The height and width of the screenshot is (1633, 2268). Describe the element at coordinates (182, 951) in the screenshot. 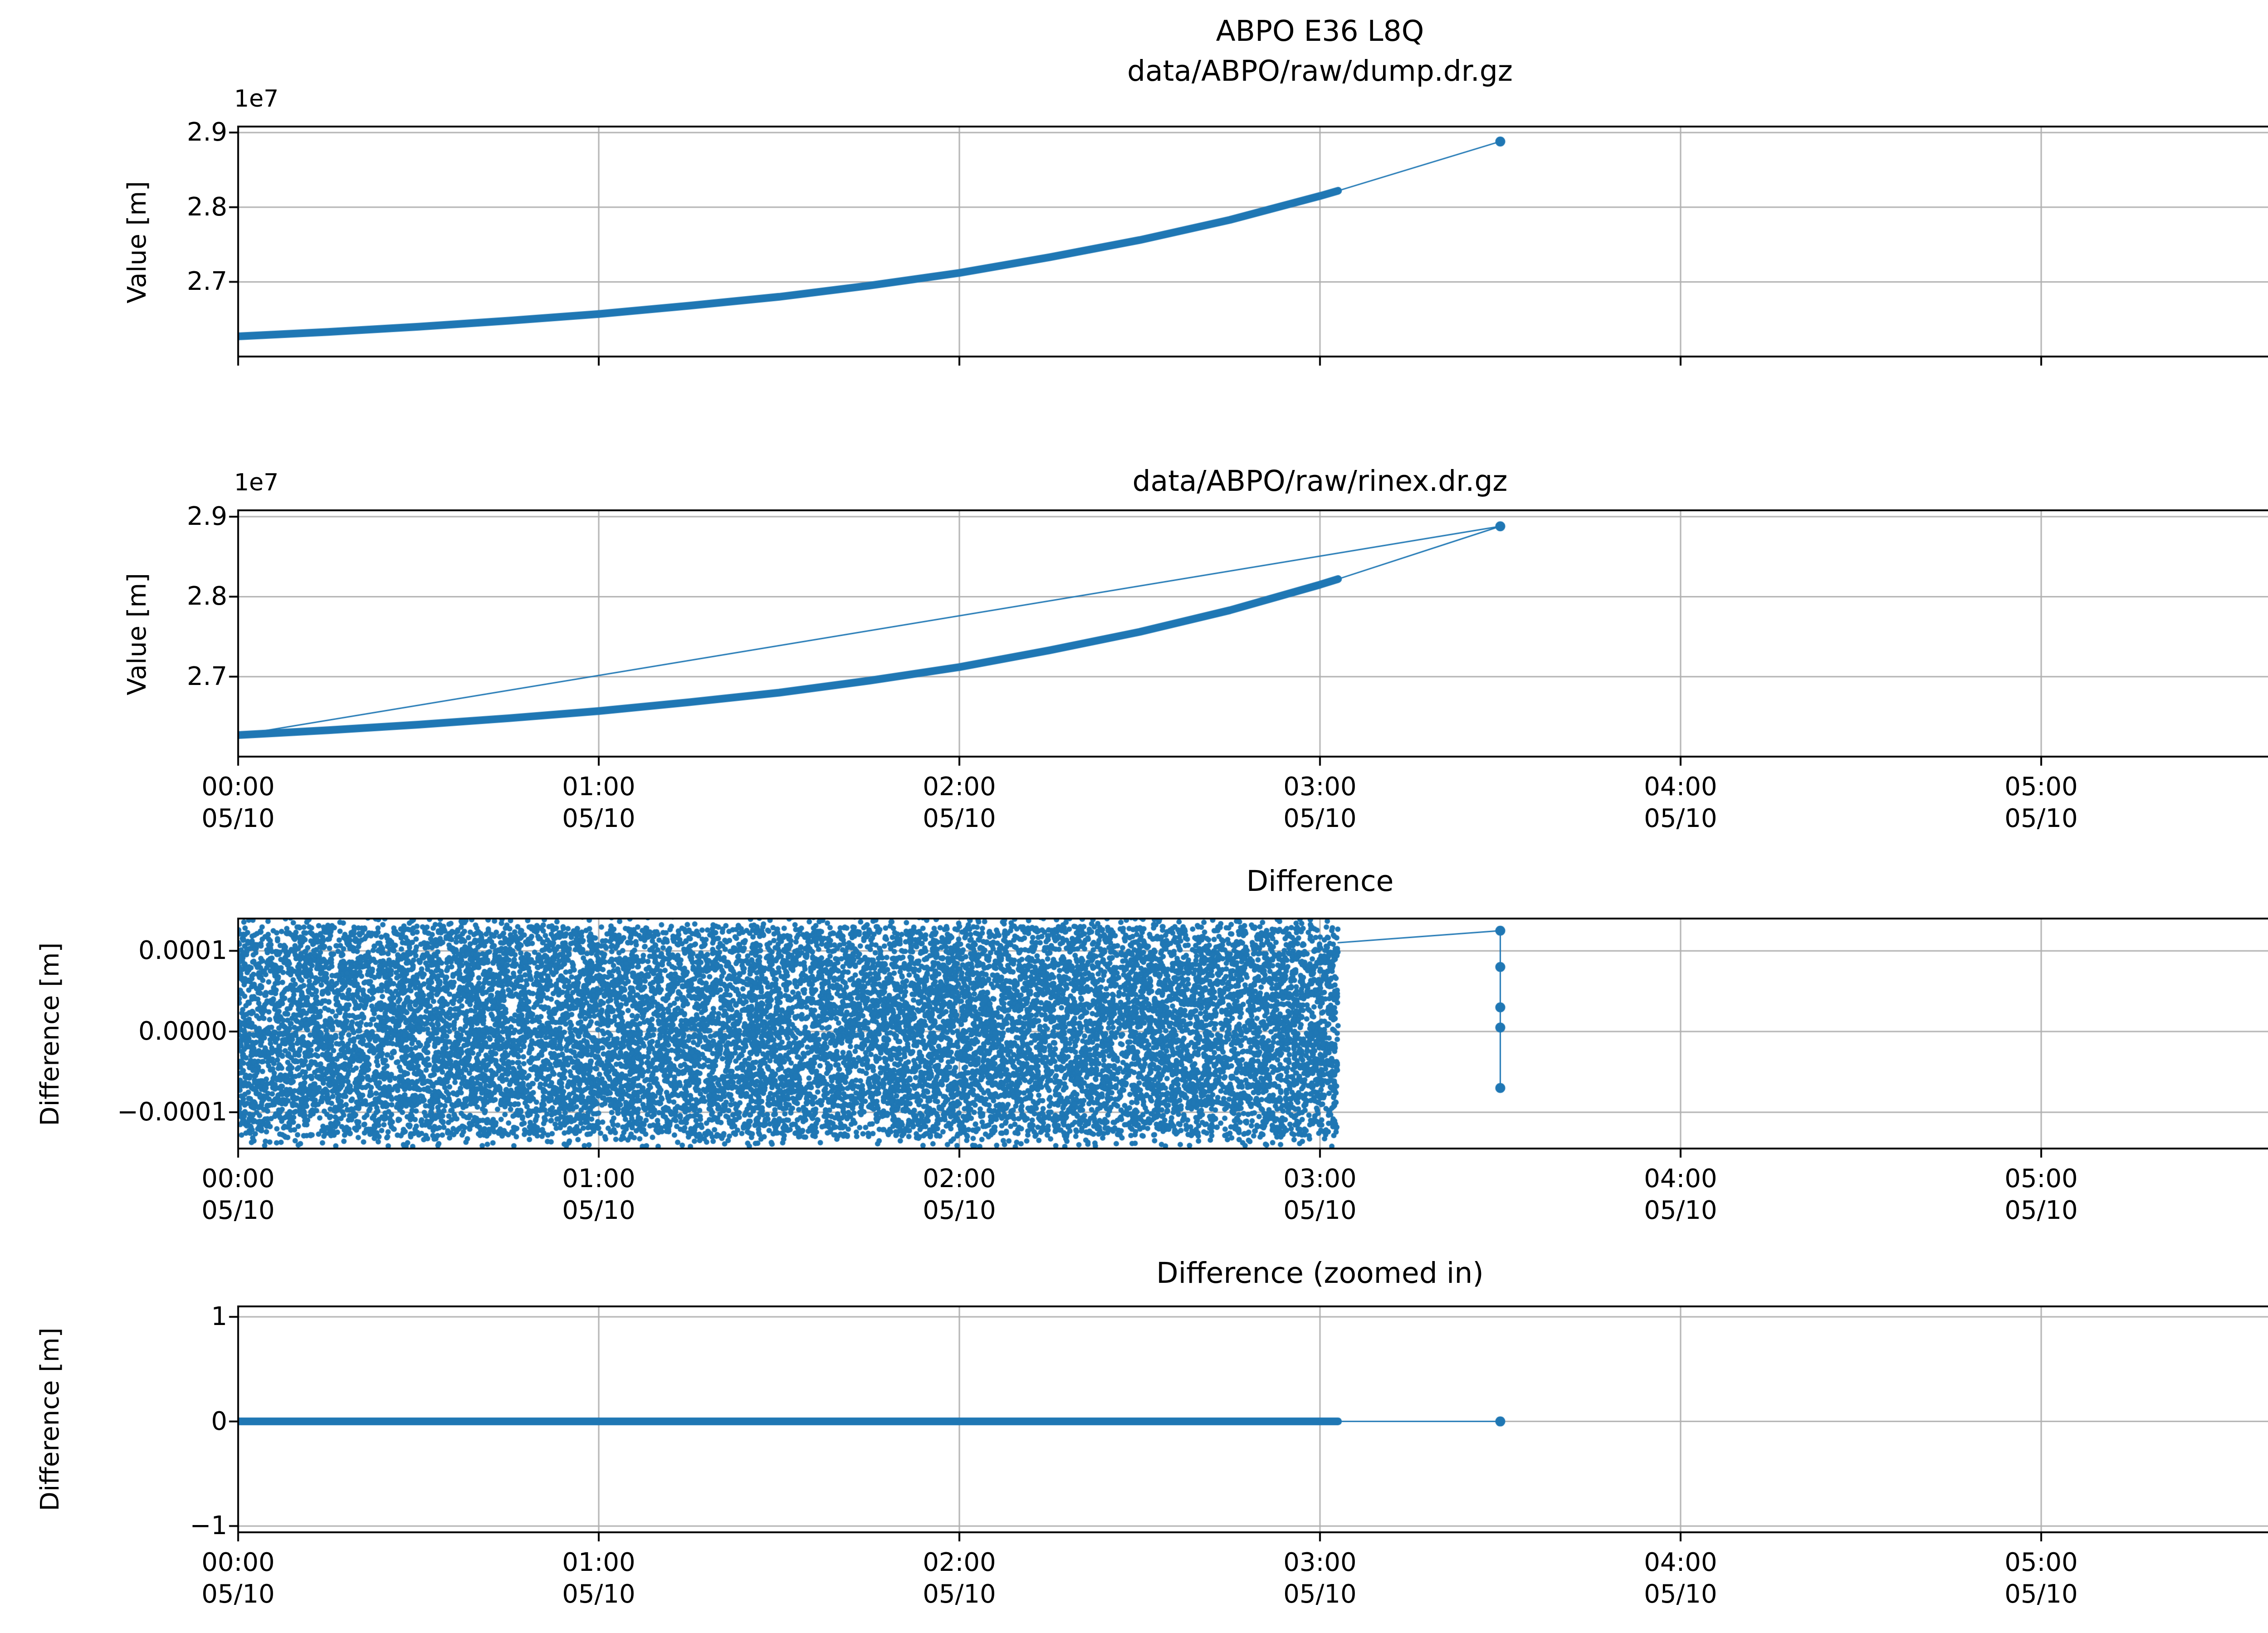

I see `y-tick-label: 0.0001` at that location.